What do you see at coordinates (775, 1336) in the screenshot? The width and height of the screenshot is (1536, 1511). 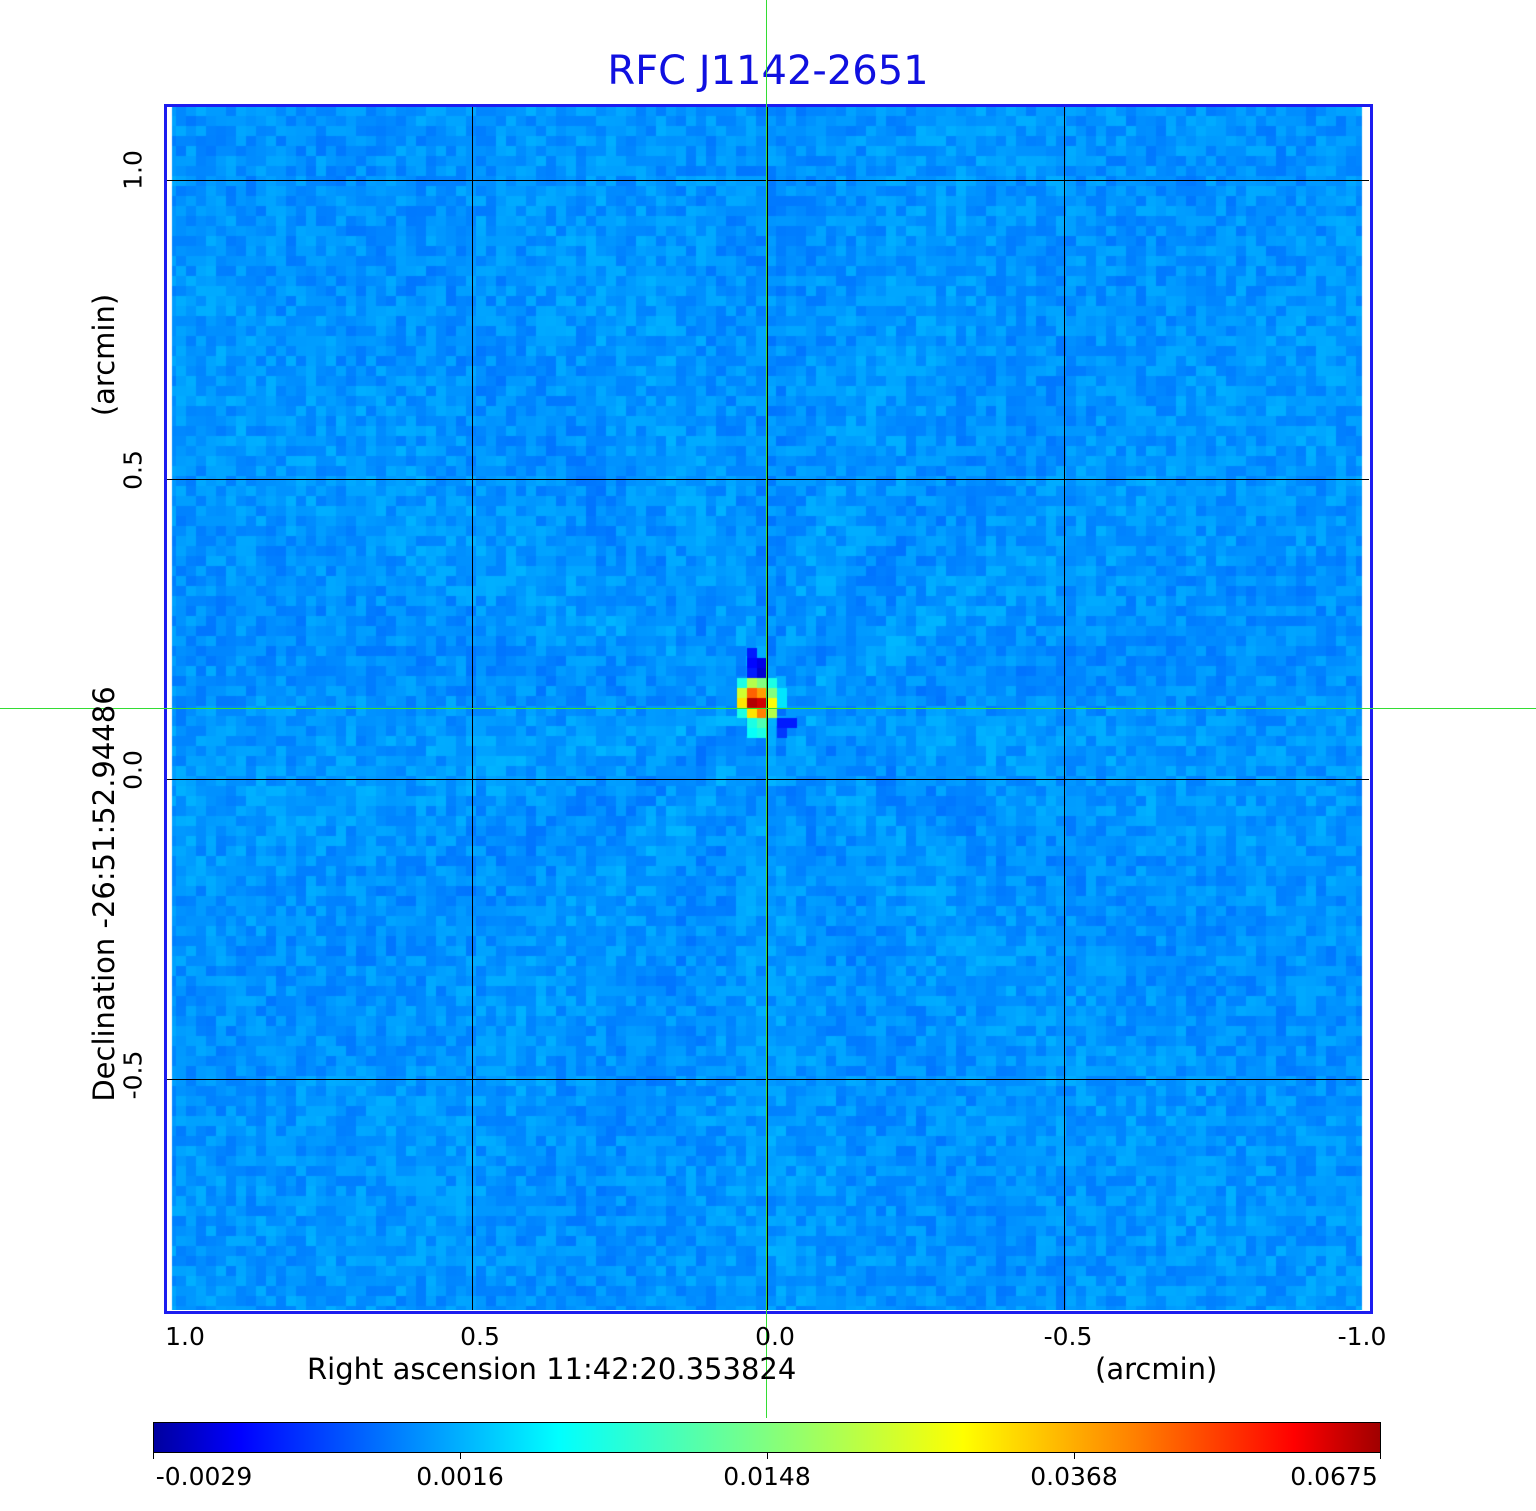 I see `x-tick-label: 0.0` at bounding box center [775, 1336].